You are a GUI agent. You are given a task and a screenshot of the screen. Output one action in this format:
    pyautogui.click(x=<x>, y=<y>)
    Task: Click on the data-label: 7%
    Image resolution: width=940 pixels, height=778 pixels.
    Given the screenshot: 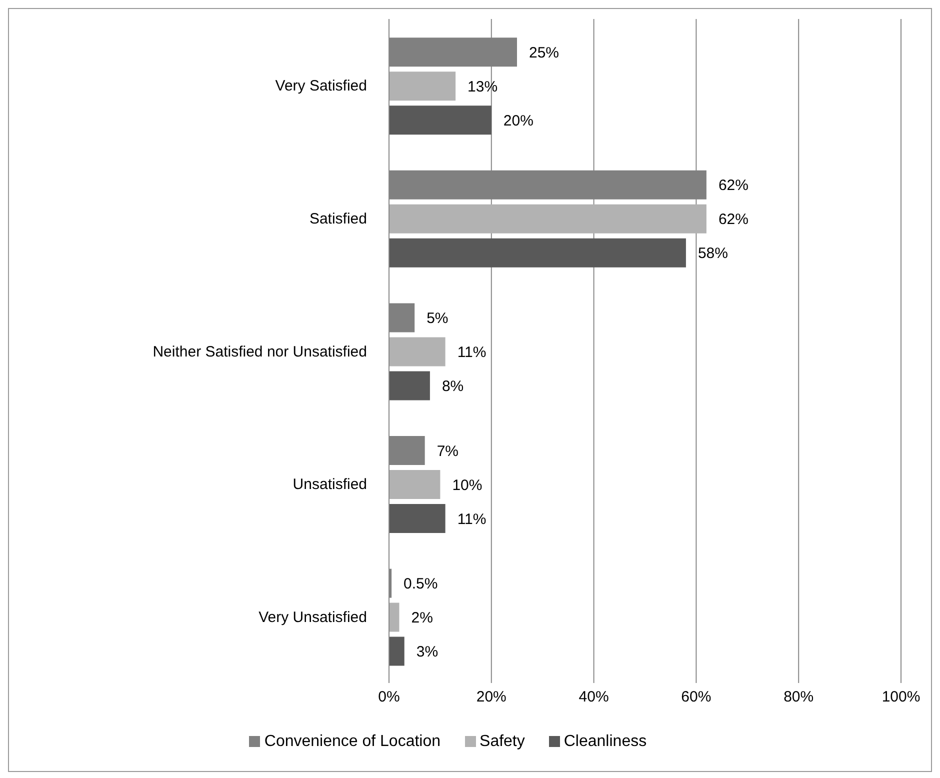 What is the action you would take?
    pyautogui.click(x=447, y=451)
    